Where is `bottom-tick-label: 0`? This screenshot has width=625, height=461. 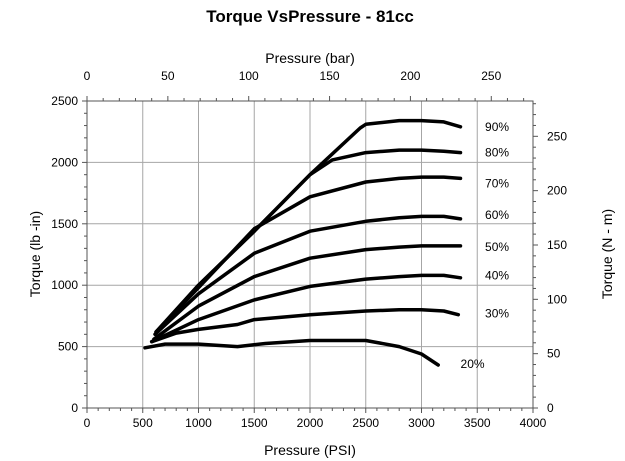
bottom-tick-label: 0 is located at coordinates (87, 423).